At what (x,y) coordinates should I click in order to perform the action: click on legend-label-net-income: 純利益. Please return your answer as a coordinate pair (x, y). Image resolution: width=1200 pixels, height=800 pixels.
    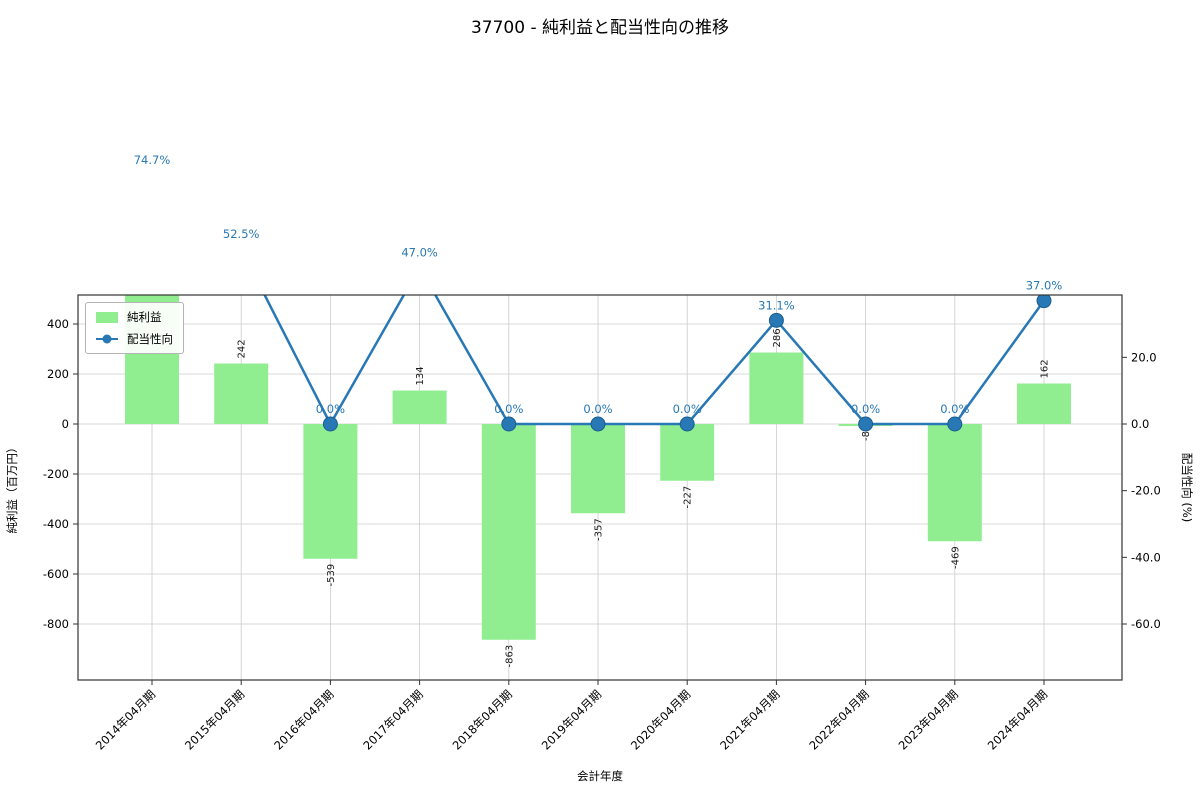
    Looking at the image, I should click on (144, 317).